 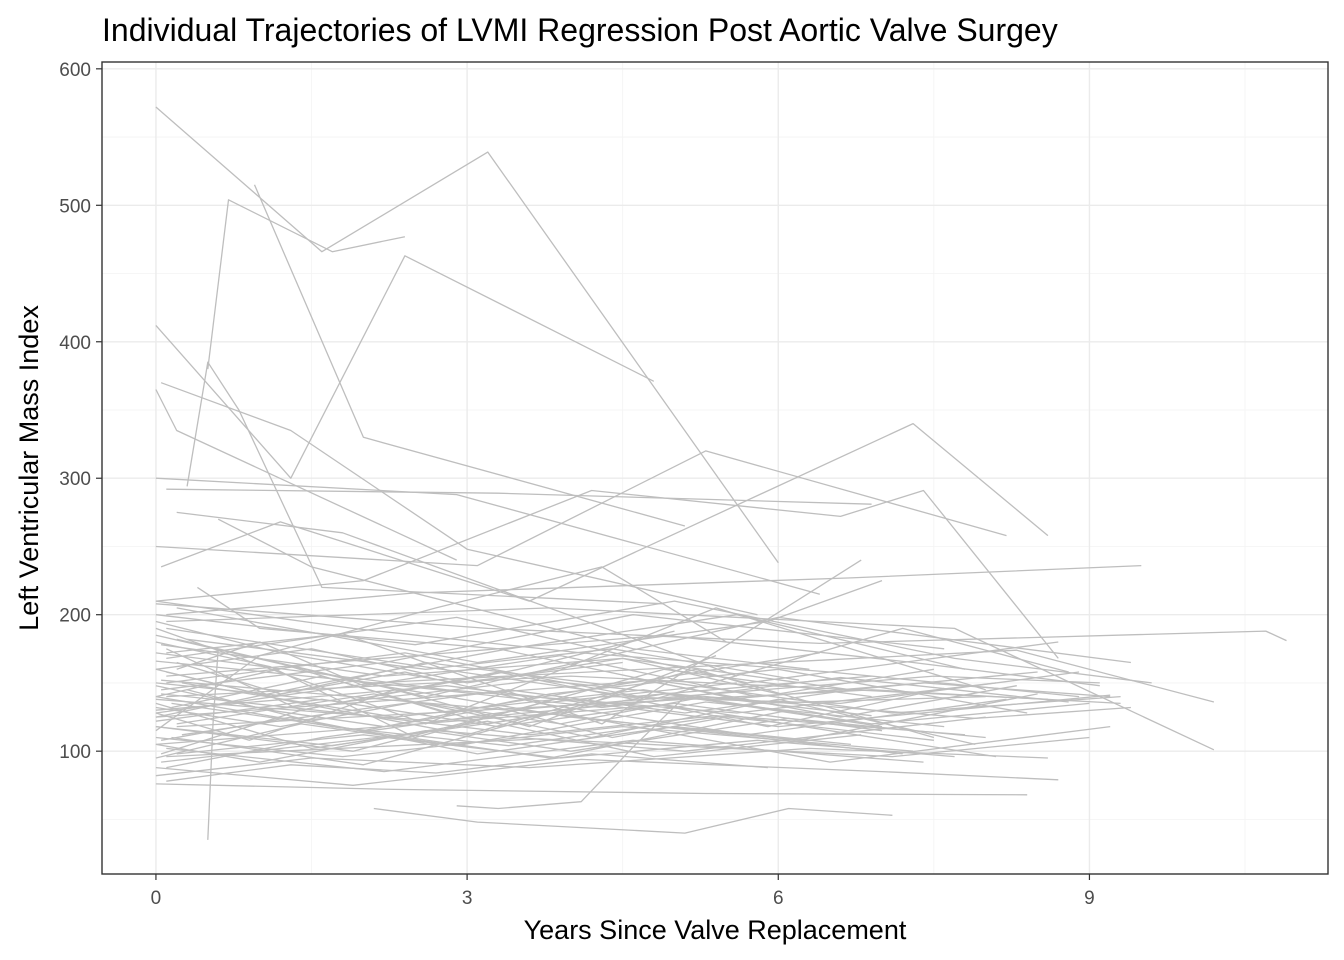 What do you see at coordinates (75, 206) in the screenshot?
I see `y-tick-label: 500` at bounding box center [75, 206].